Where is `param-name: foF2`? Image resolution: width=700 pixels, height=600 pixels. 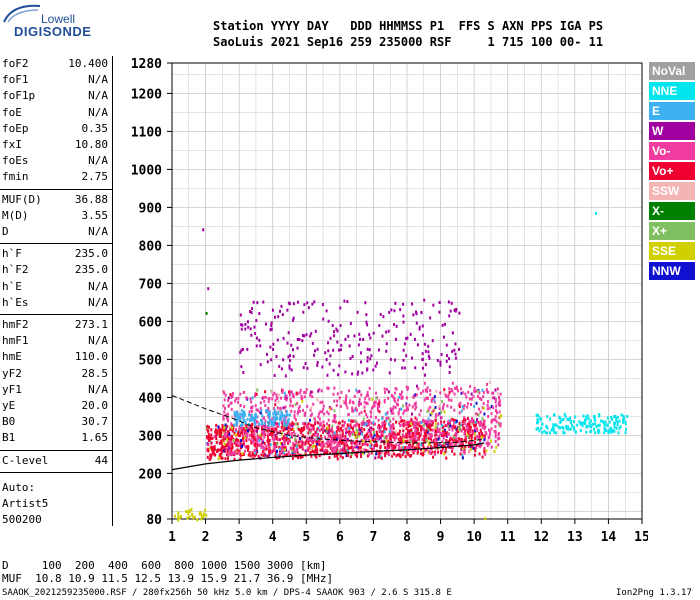 param-name: foF2 is located at coordinates (15, 63).